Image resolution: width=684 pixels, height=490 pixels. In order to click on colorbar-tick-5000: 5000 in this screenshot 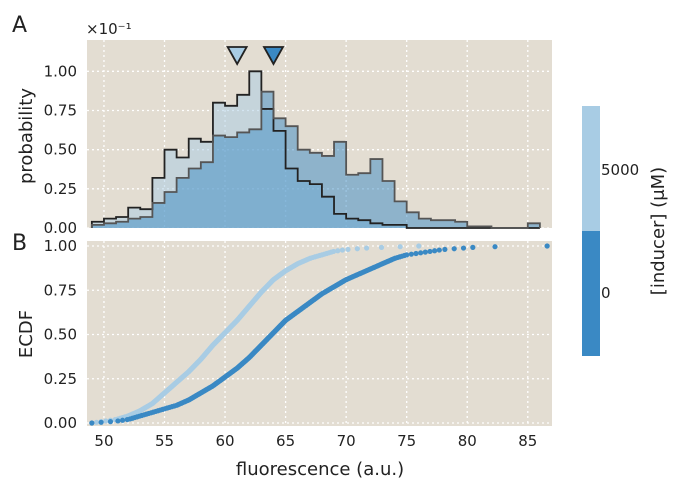, I will do `click(620, 170)`.